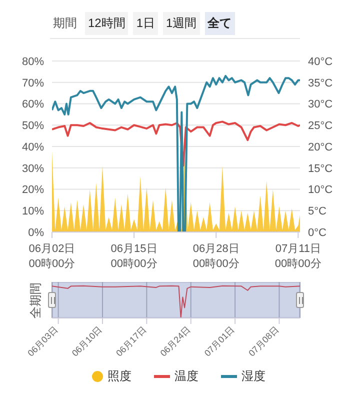 Image resolution: width=357 pixels, height=400 pixels. I want to click on legend-label: 照度, so click(120, 376).